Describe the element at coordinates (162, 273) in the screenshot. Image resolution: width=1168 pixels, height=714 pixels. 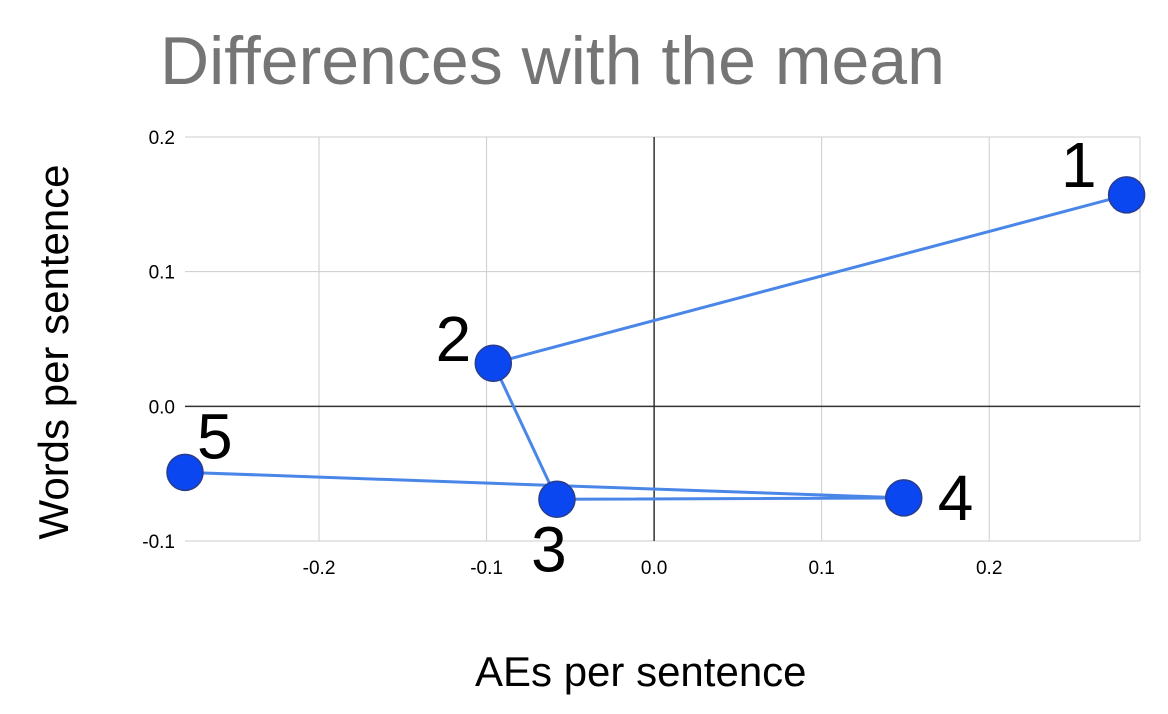
I see `y-tick-label: 0.1` at that location.